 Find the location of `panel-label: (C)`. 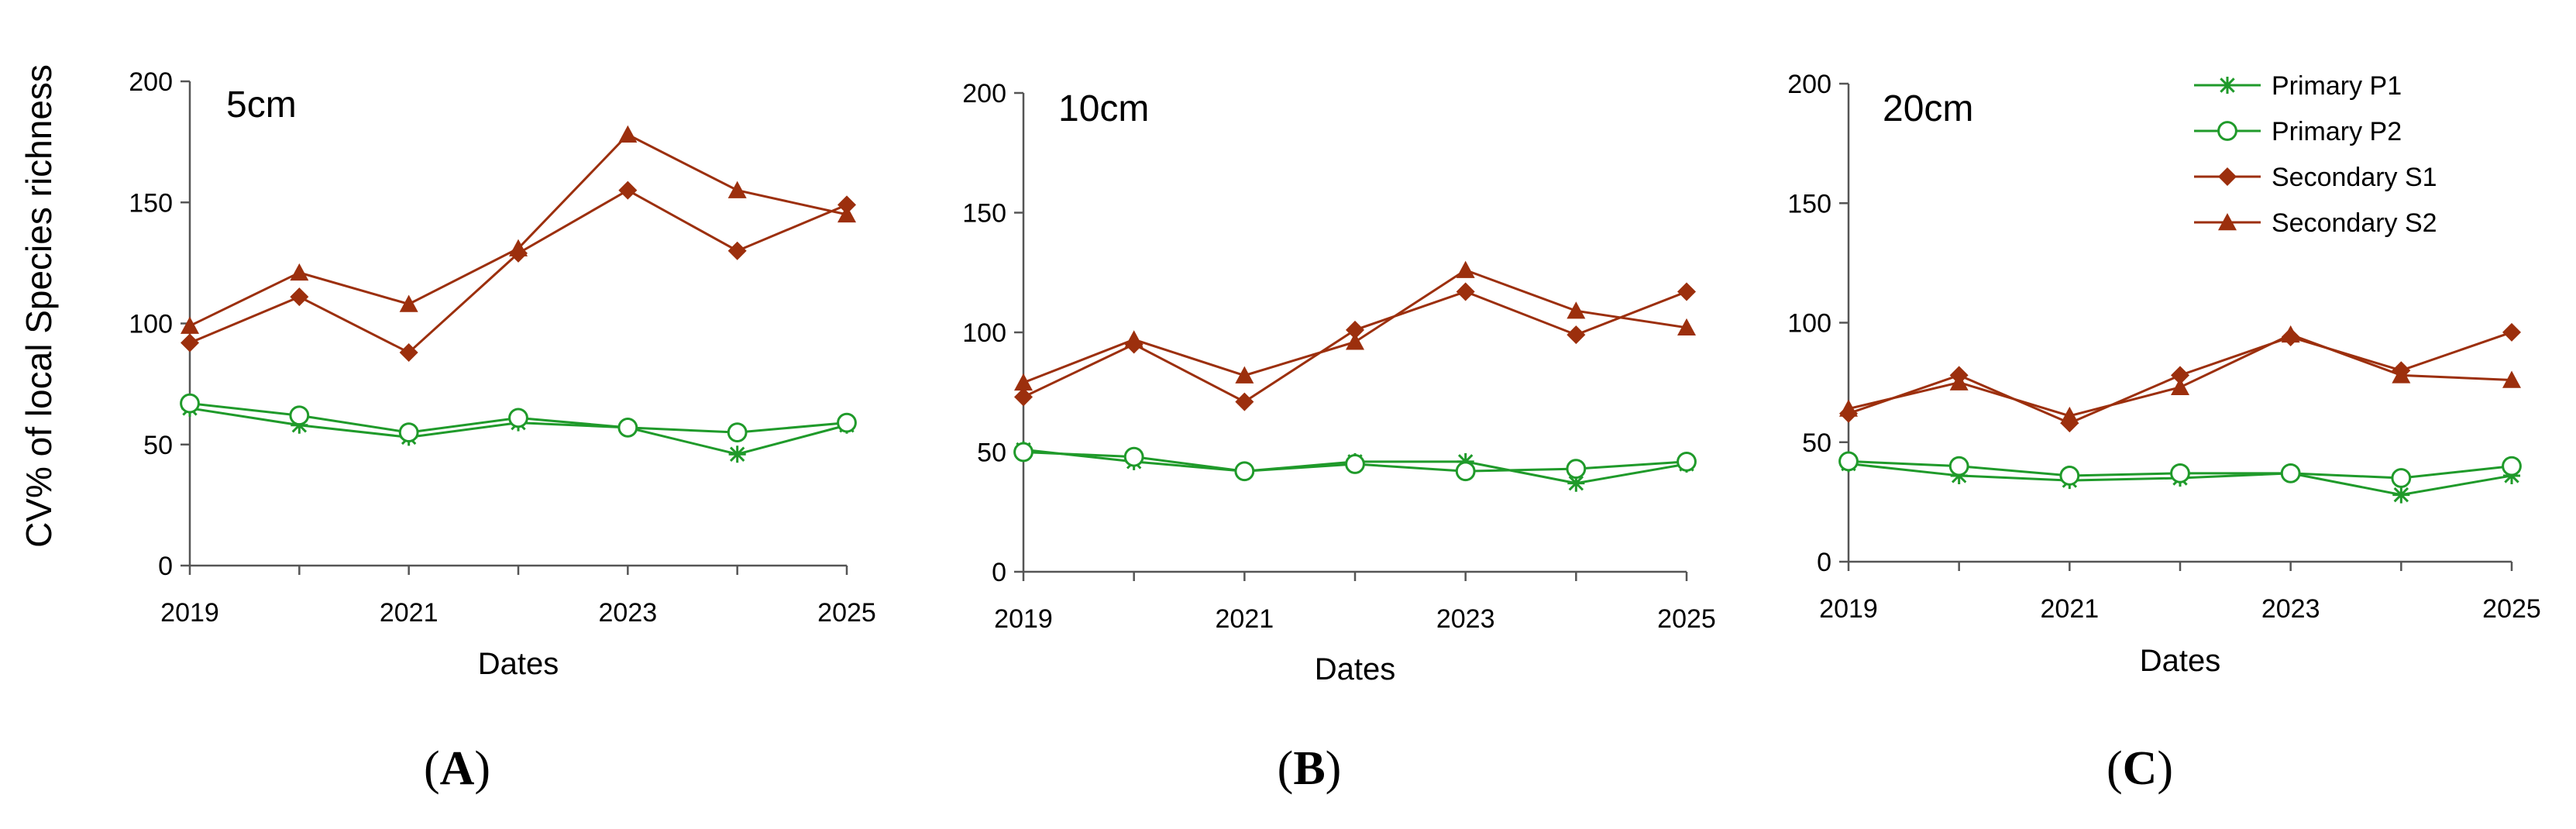

panel-label: (C) is located at coordinates (2140, 768).